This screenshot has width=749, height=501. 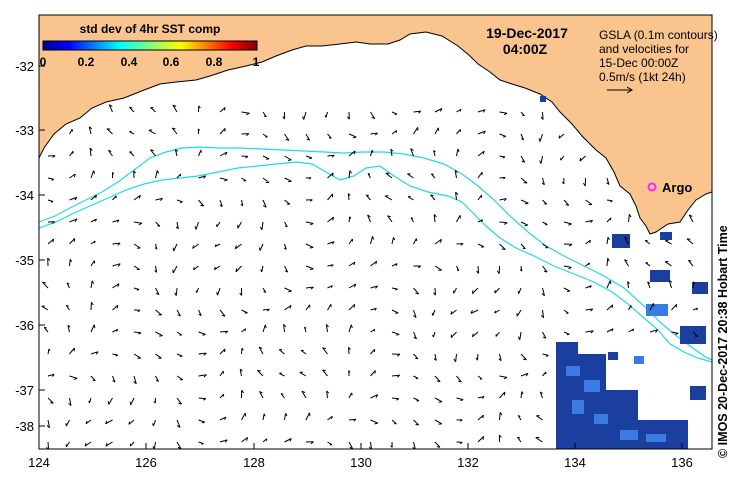 I want to click on y-tick-label: -36, so click(x=24, y=325).